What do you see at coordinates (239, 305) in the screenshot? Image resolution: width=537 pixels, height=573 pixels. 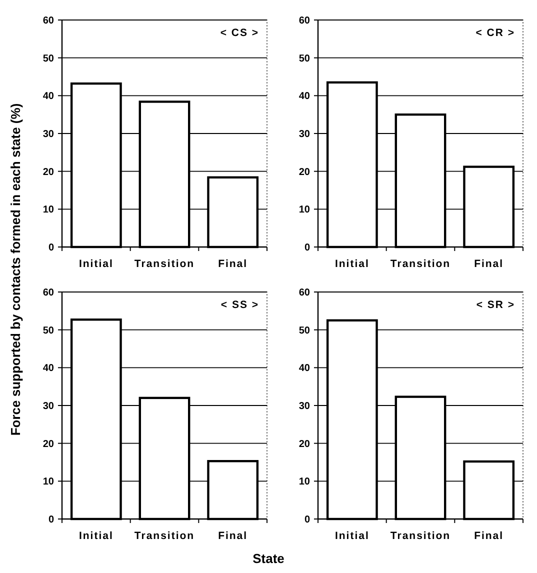 I see `text: < SS >` at bounding box center [239, 305].